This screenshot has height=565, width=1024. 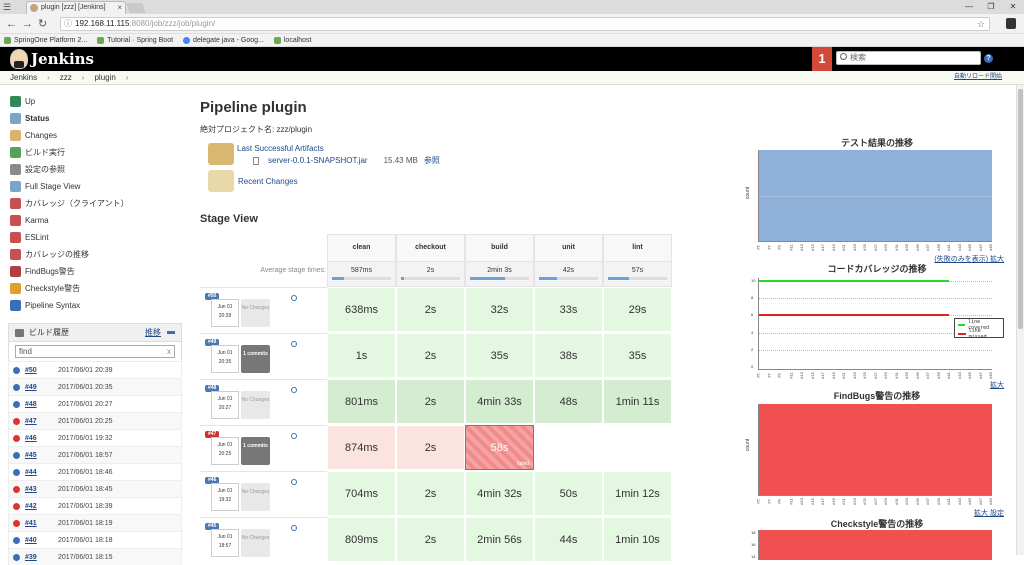 I want to click on sidebar-task: Checkstyle警告, so click(x=69, y=288).